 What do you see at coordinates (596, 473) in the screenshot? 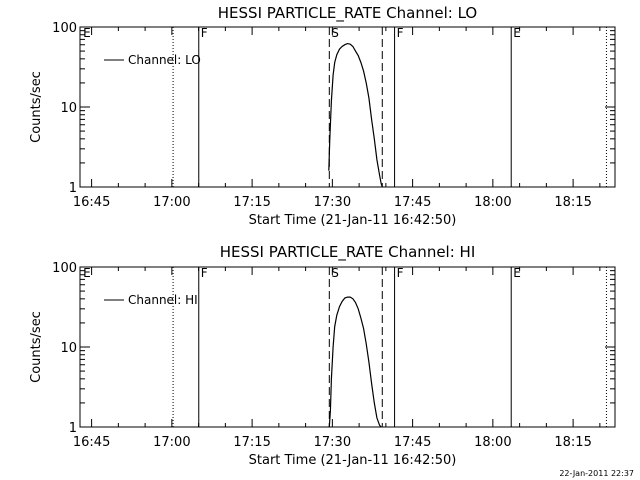
I see `generation-timestamp: 22-Jan-2011 22:37` at bounding box center [596, 473].